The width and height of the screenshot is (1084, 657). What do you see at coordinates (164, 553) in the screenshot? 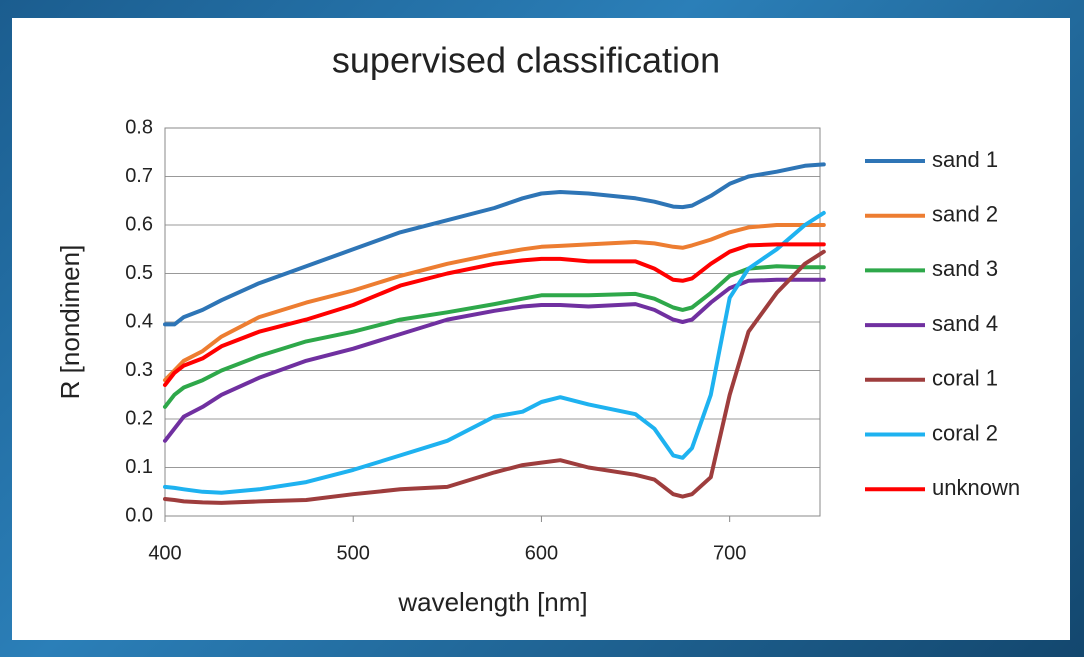
I see `x-tick-label: 400` at bounding box center [164, 553].